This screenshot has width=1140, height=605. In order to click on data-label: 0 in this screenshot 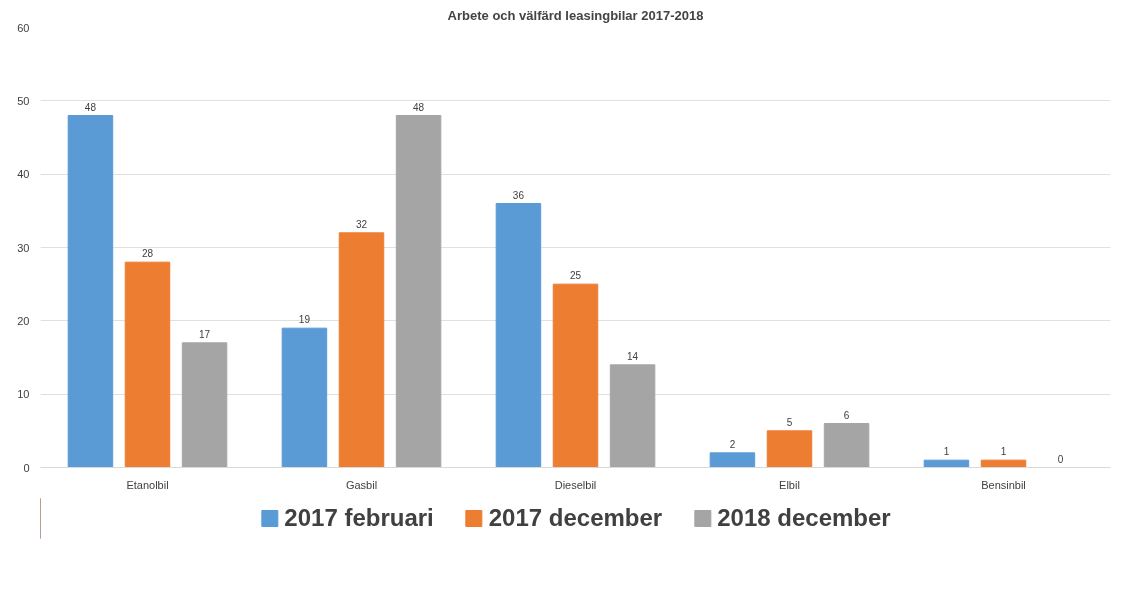, I will do `click(1060, 459)`.